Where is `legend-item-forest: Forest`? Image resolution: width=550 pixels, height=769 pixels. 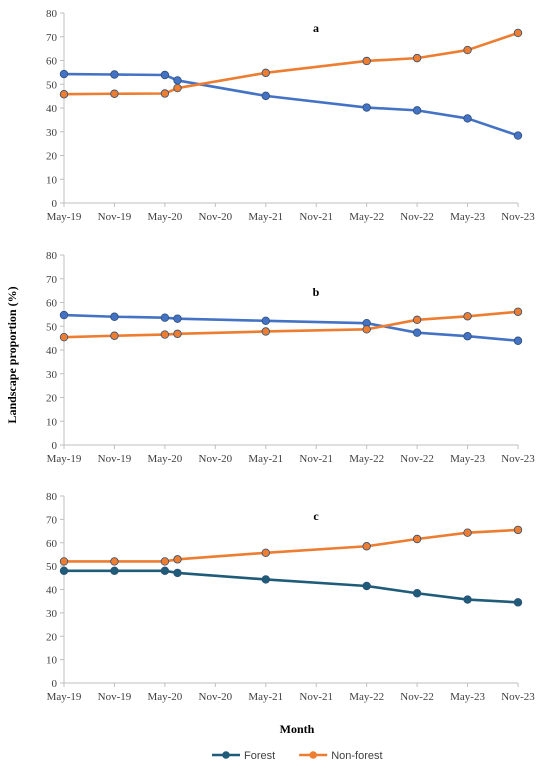
legend-item-forest: Forest is located at coordinates (243, 756).